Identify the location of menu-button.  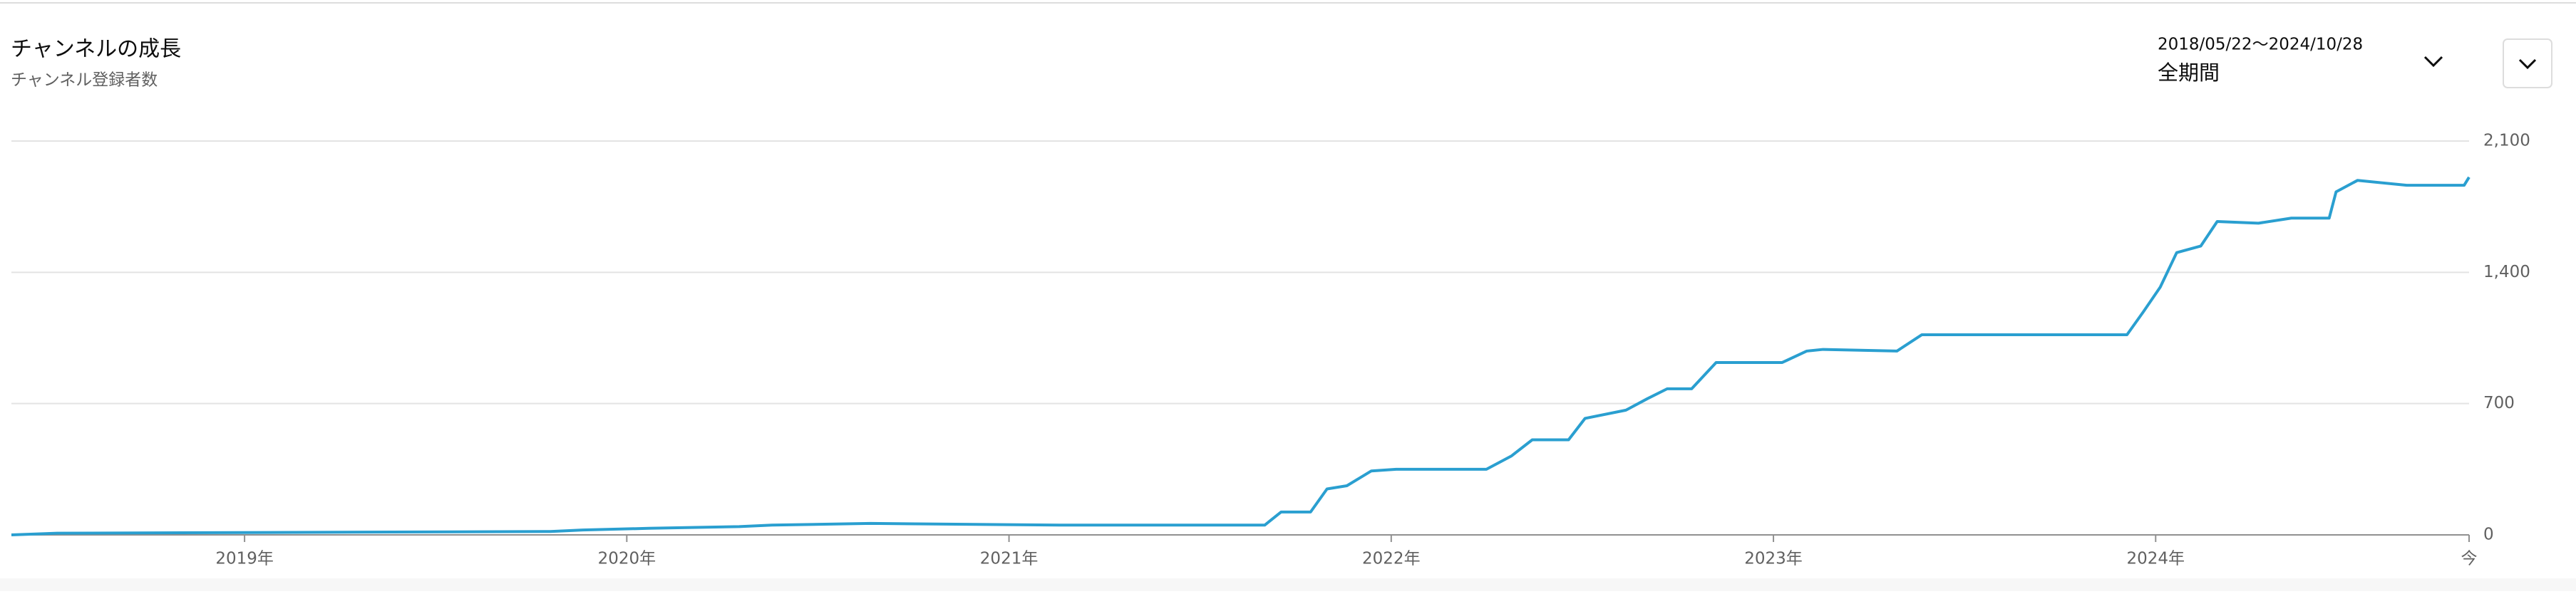
(2527, 63).